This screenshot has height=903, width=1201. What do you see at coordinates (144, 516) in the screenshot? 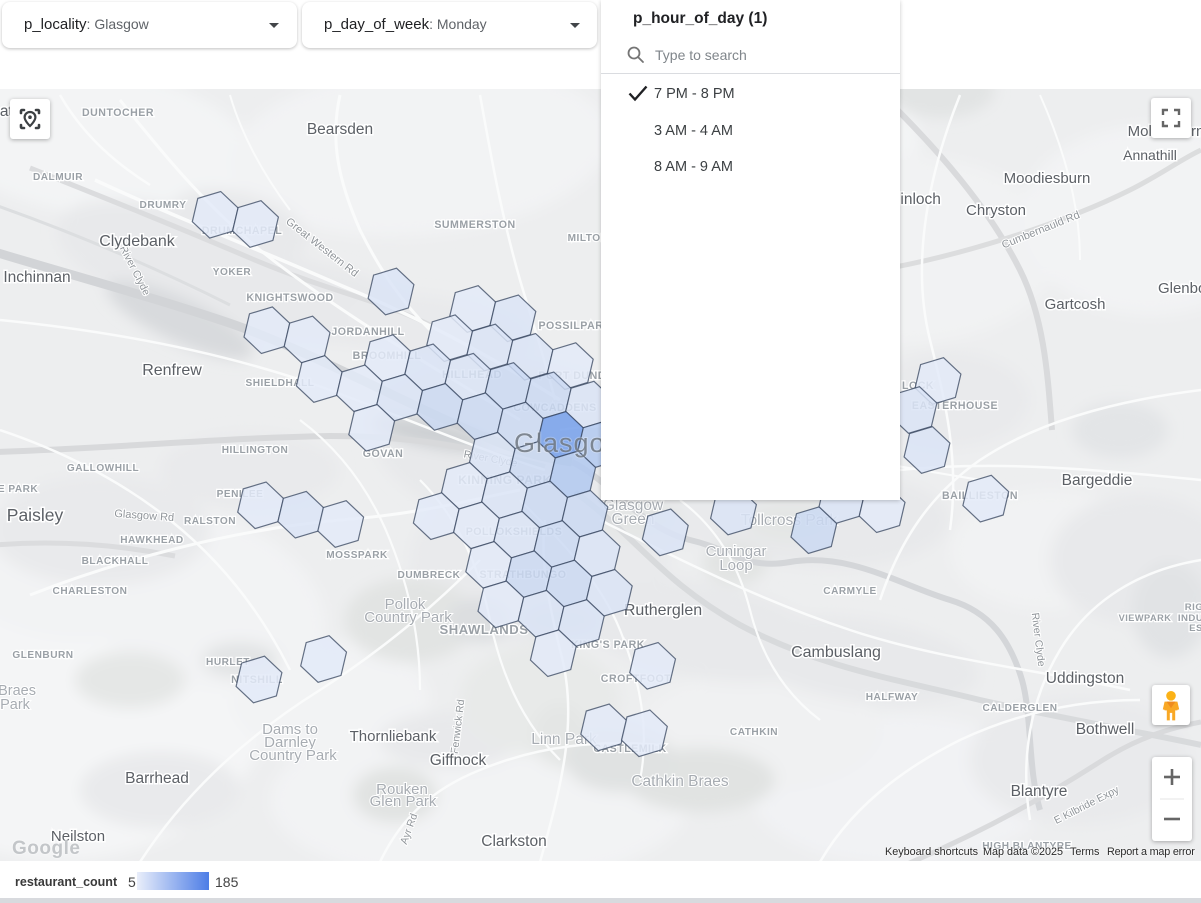
I see `svg-text: Glasgow Rd` at bounding box center [144, 516].